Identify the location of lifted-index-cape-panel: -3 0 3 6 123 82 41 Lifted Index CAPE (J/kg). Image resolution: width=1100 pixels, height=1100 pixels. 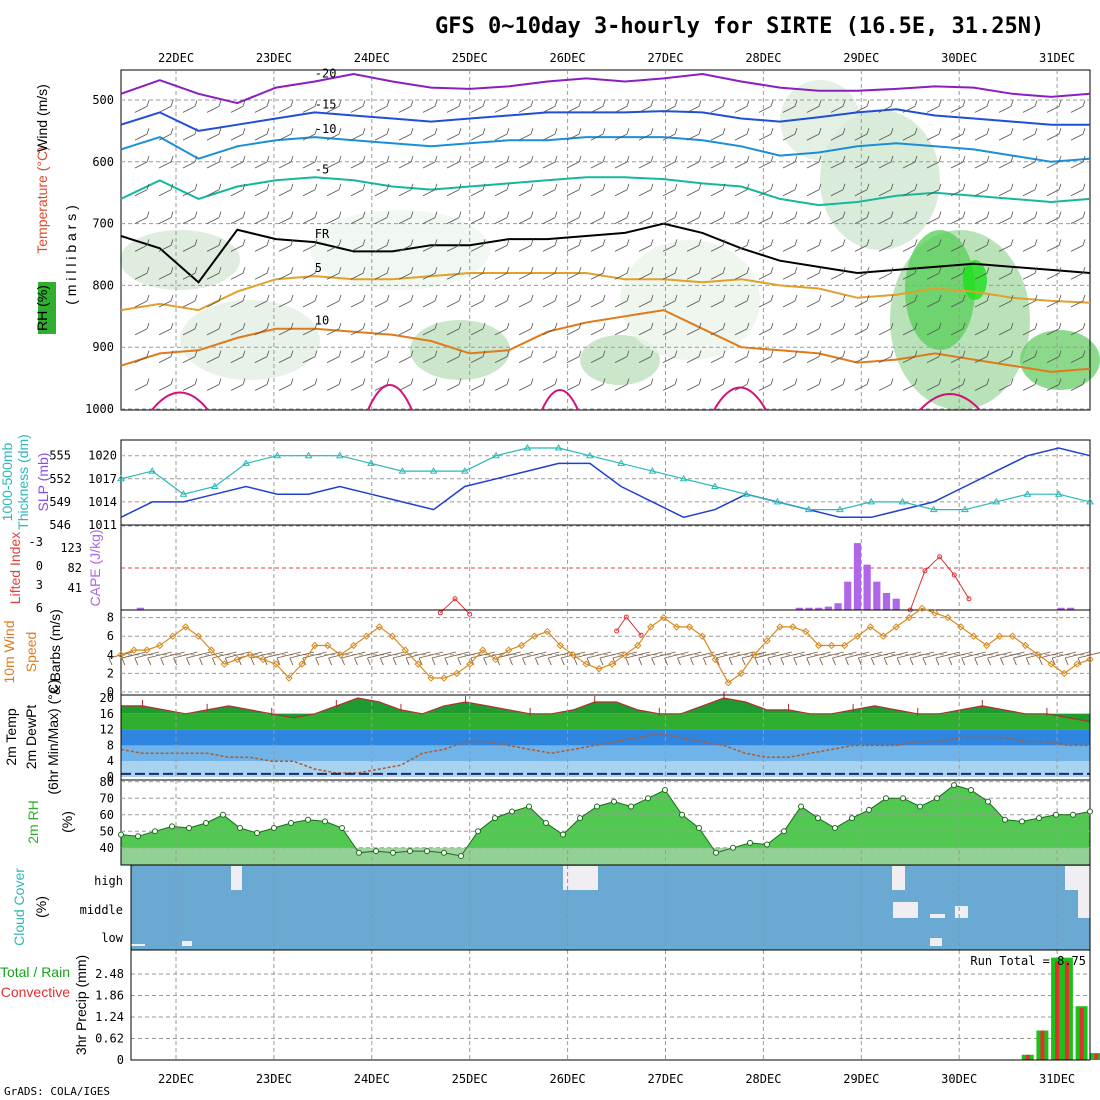
(549, 581).